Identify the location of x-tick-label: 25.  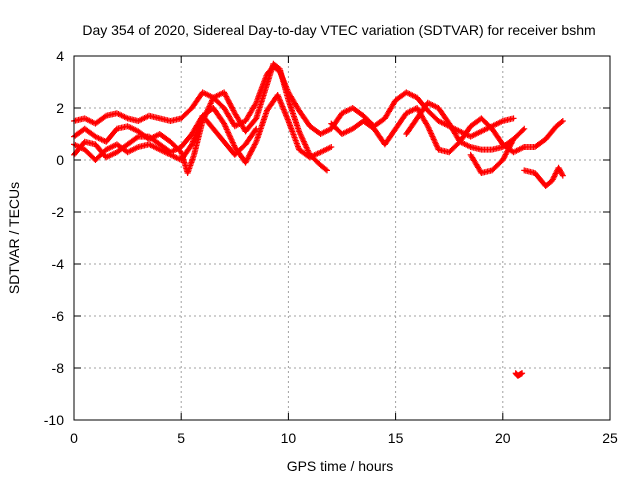
(610, 438).